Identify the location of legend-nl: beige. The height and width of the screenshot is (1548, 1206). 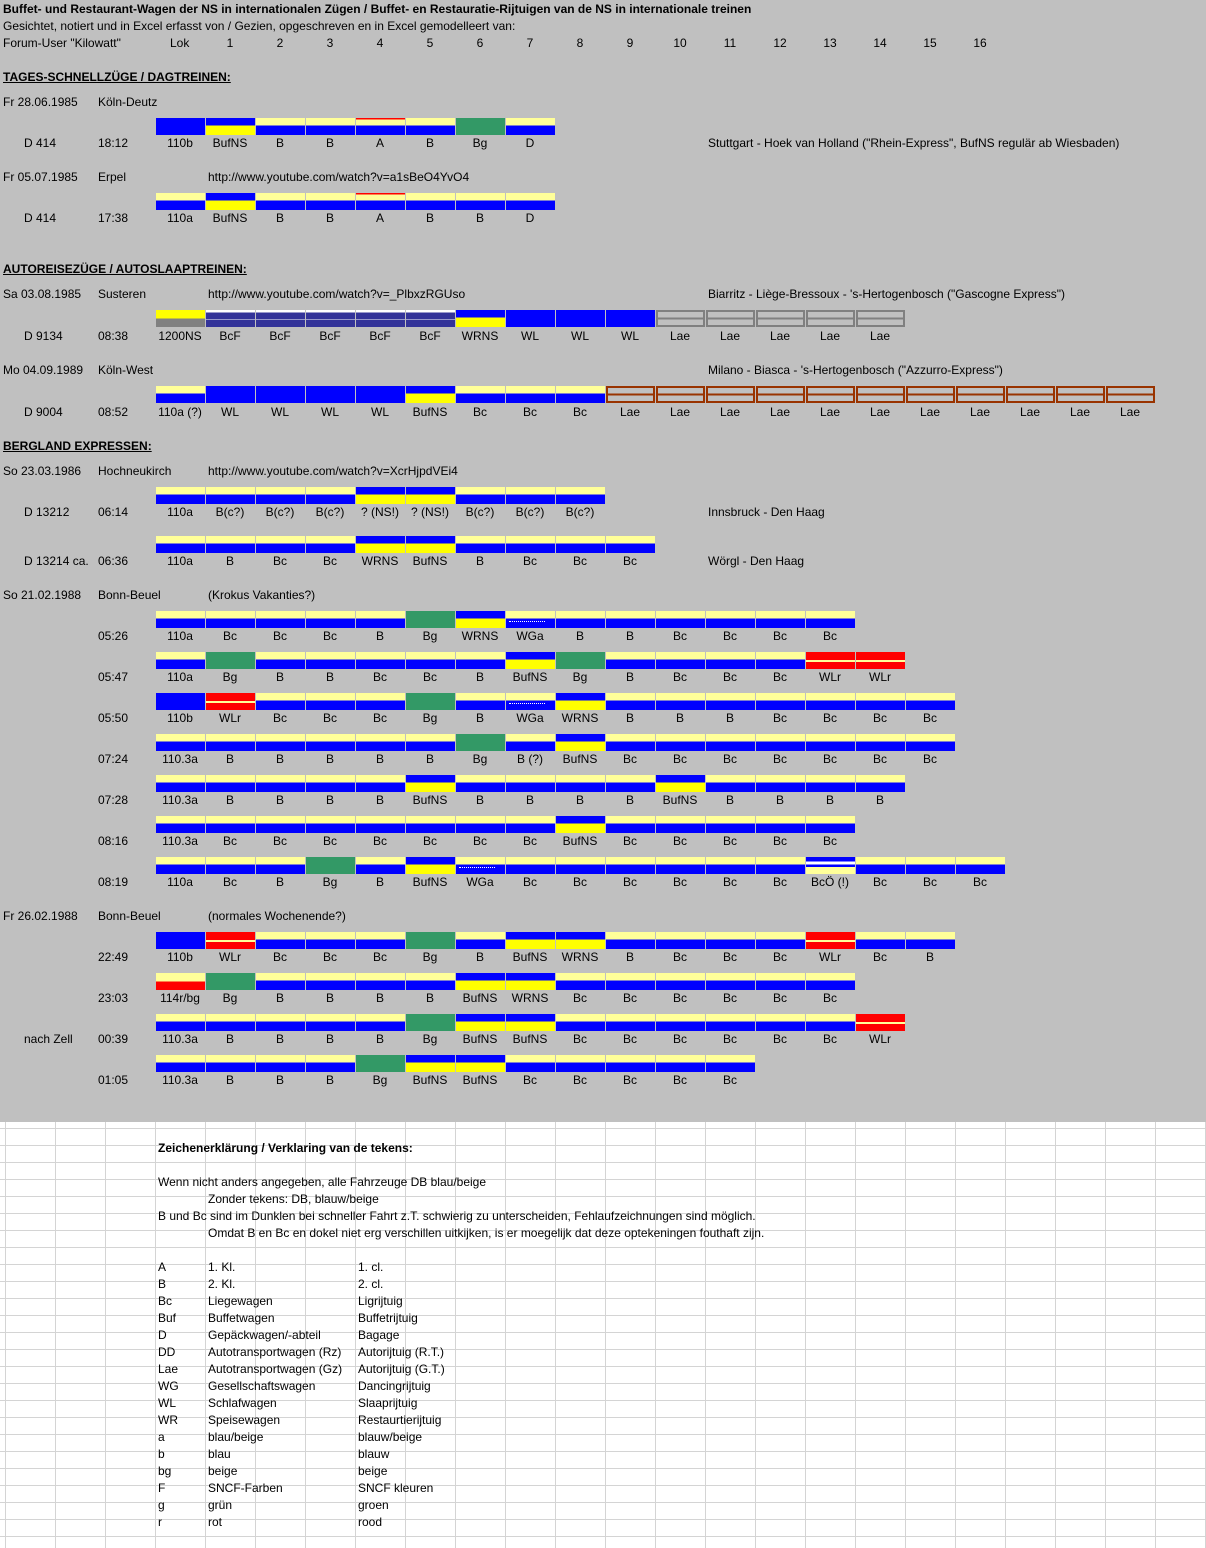
(373, 1471).